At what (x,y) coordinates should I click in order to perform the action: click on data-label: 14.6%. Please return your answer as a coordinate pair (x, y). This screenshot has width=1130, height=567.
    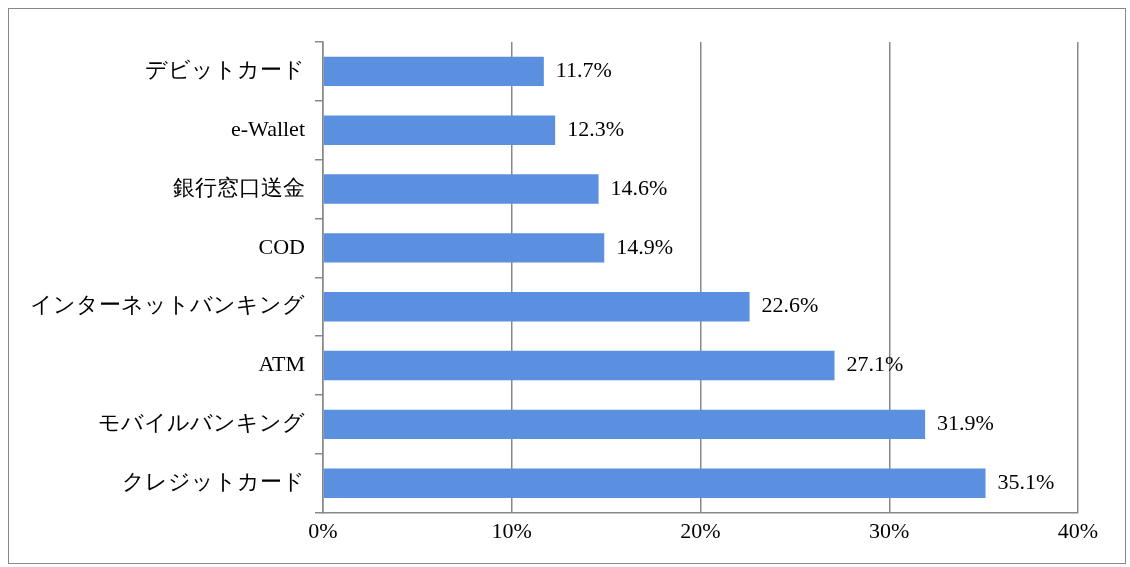
    Looking at the image, I should click on (639, 187).